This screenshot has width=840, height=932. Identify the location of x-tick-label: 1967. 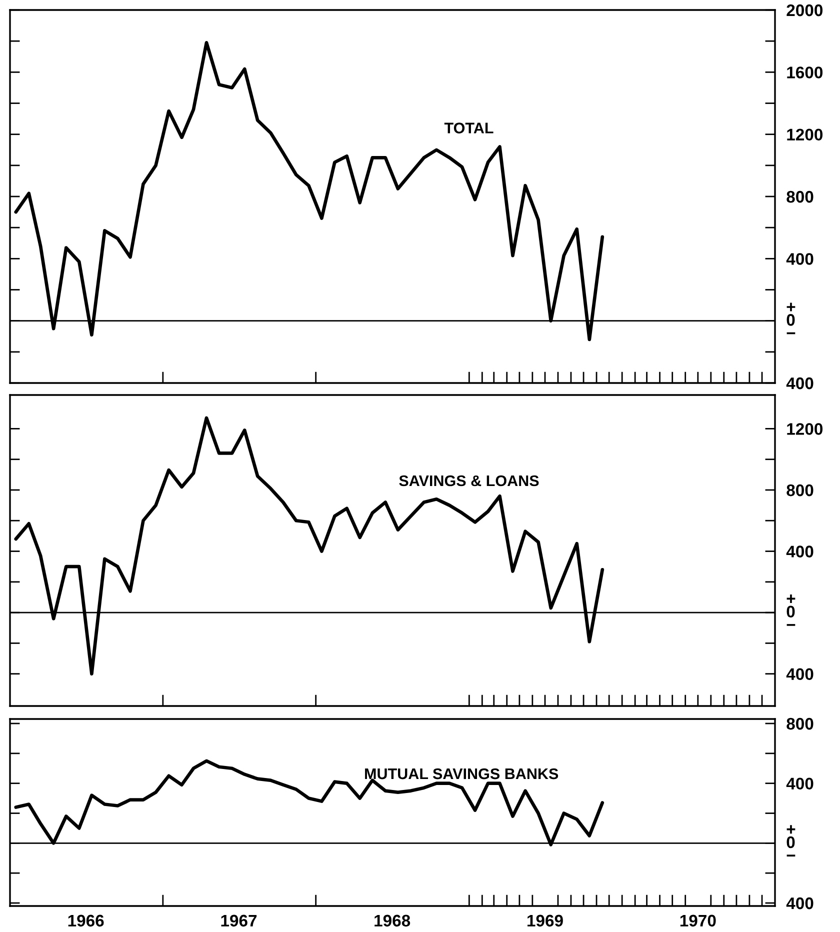
(239, 920).